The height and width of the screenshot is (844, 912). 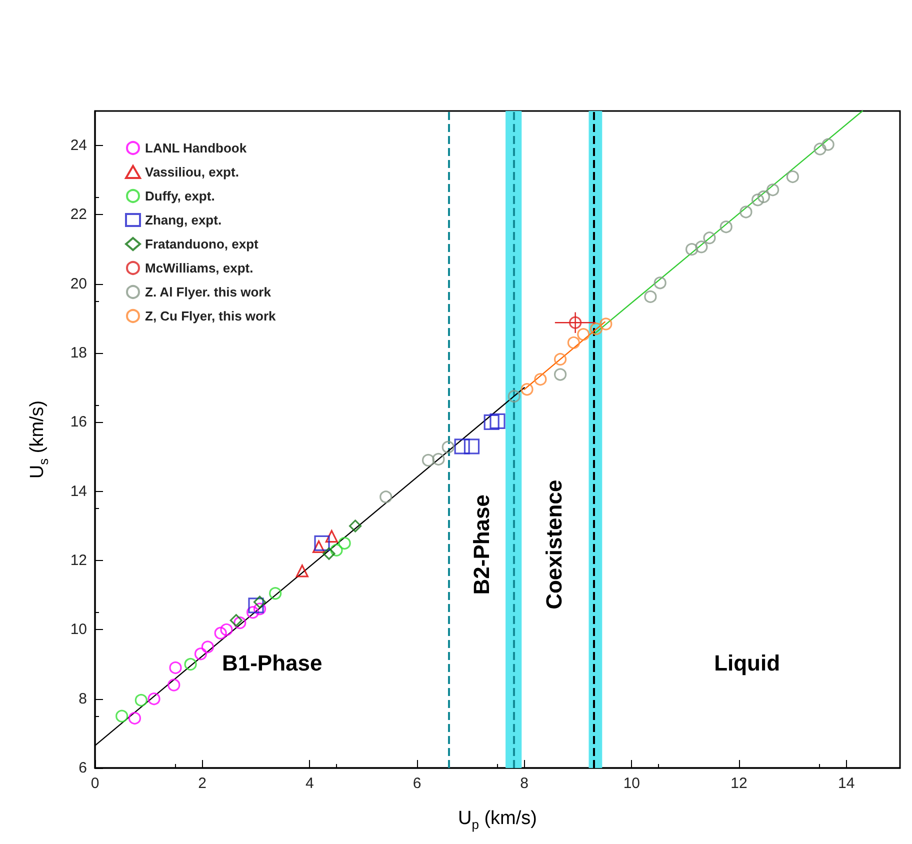 What do you see at coordinates (180, 196) in the screenshot?
I see `legend-label: Duffy, expt.` at bounding box center [180, 196].